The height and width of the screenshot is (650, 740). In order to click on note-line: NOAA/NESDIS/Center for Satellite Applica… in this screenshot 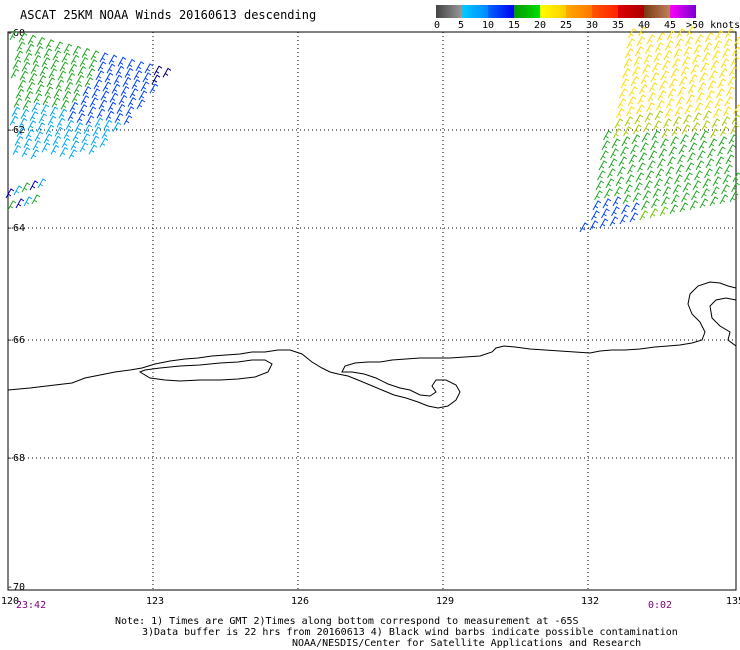, I will do `click(467, 643)`.